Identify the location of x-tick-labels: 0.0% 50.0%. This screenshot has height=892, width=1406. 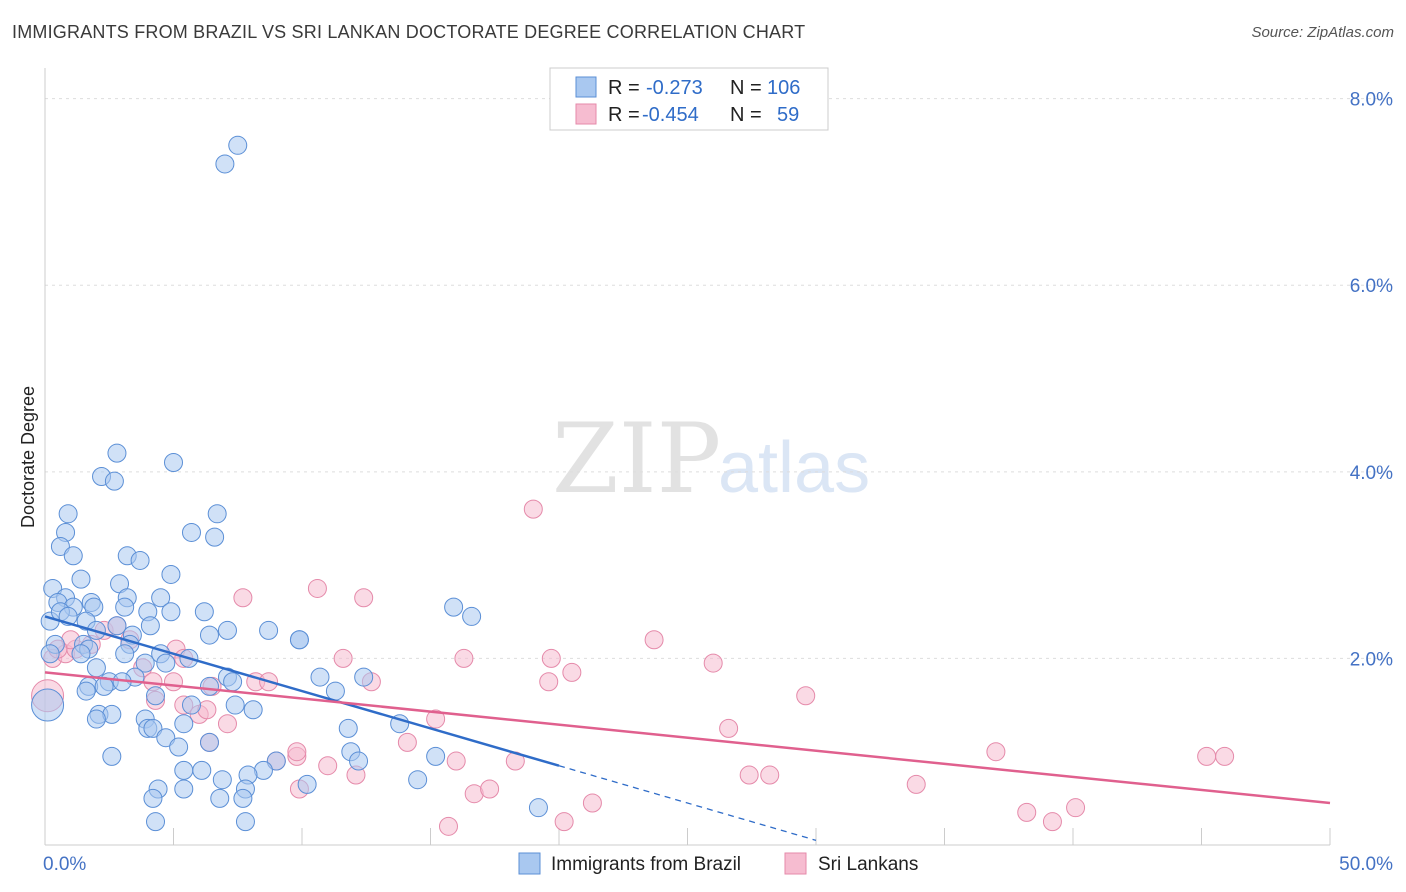
(718, 864).